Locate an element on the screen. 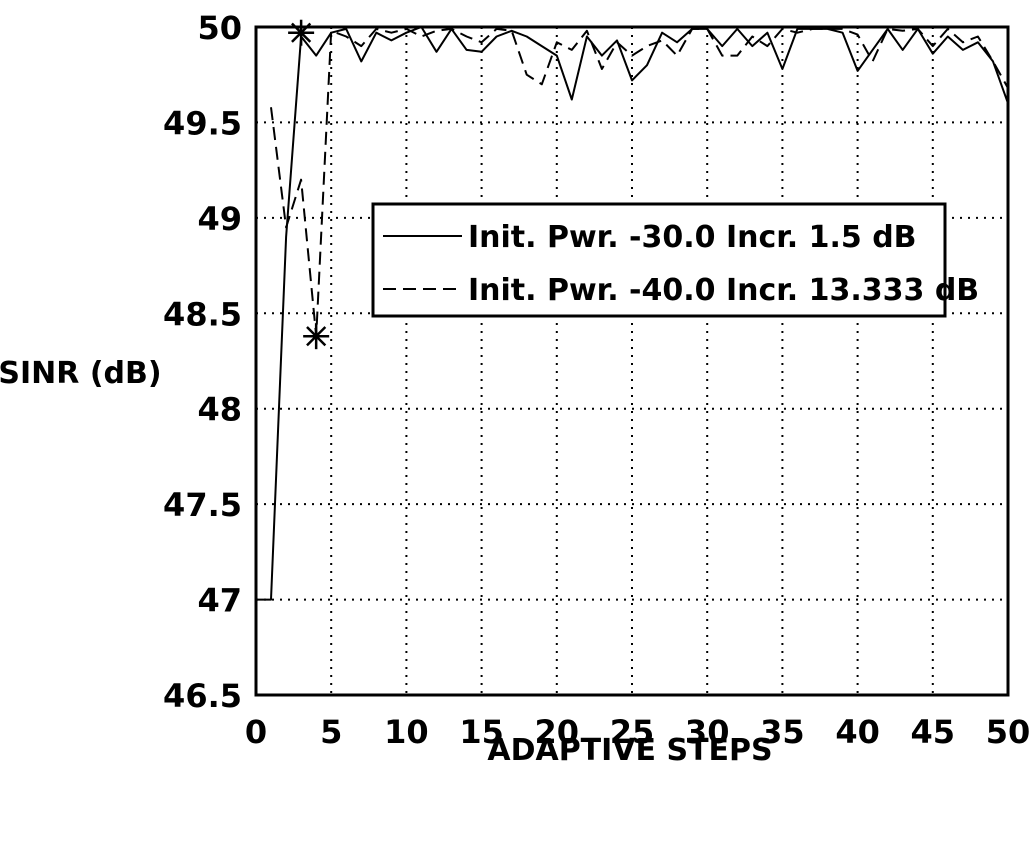 The image size is (1034, 850). x-tick-label: 0 is located at coordinates (256, 732).